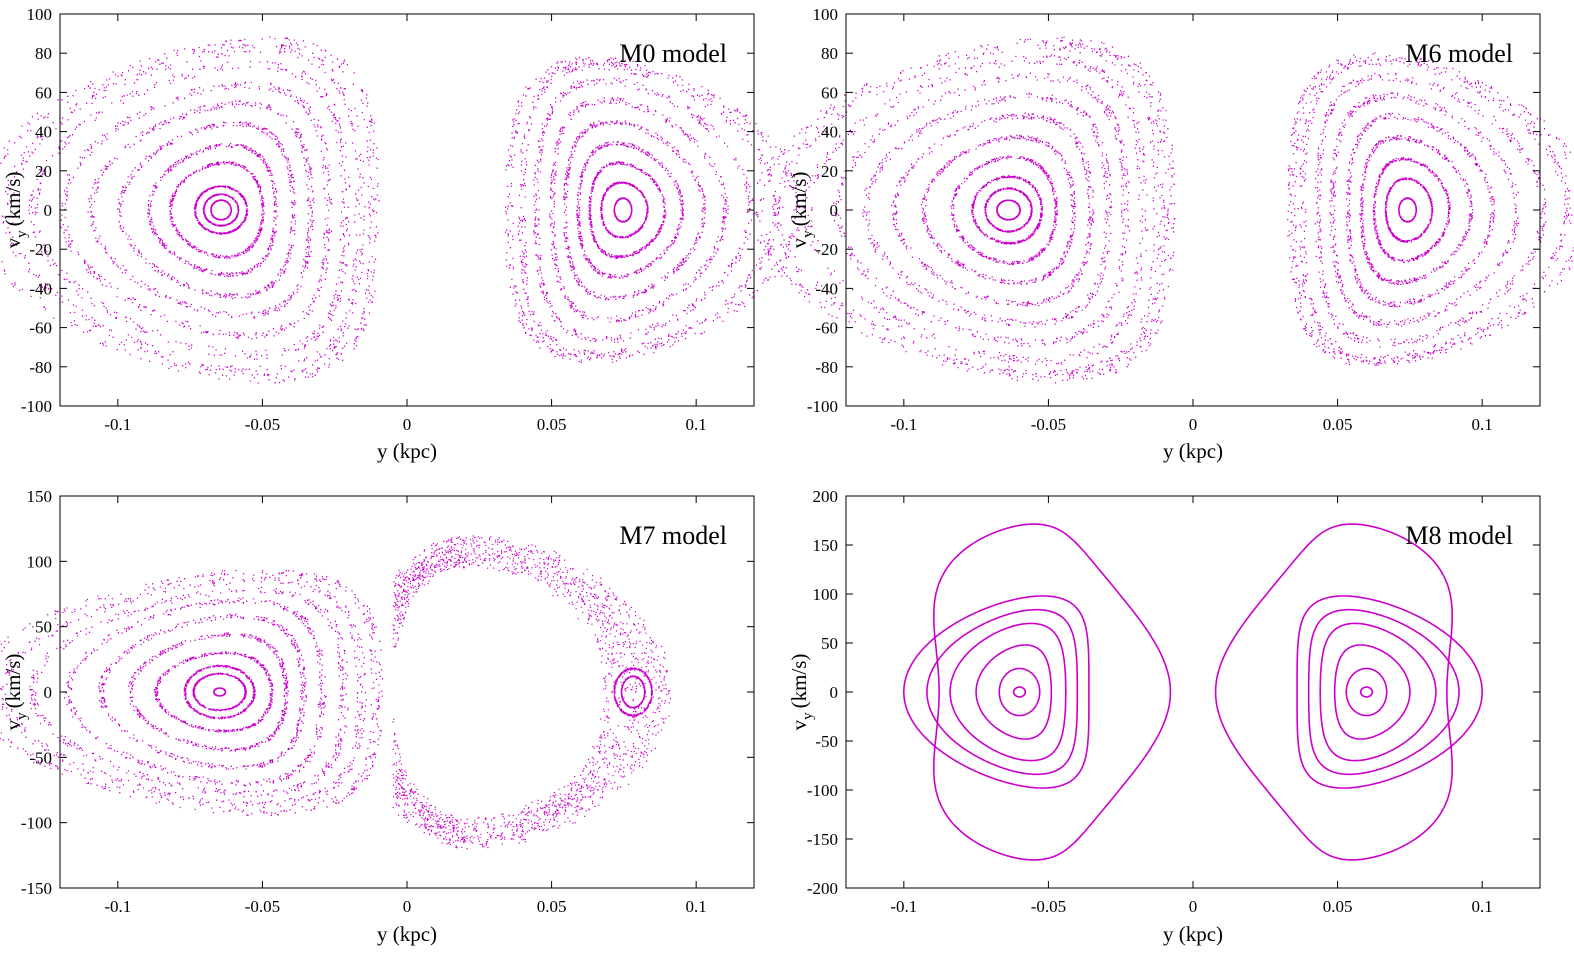 Image resolution: width=1574 pixels, height=961 pixels. I want to click on y-tick-label: -150, so click(822, 839).